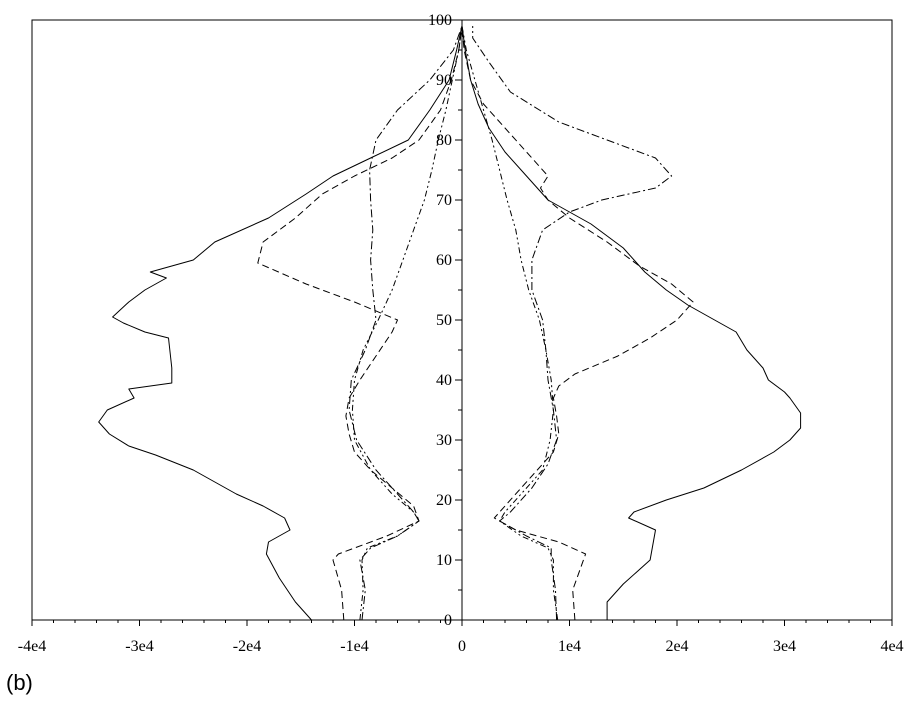  I want to click on x-tick-label: 0, so click(462, 646).